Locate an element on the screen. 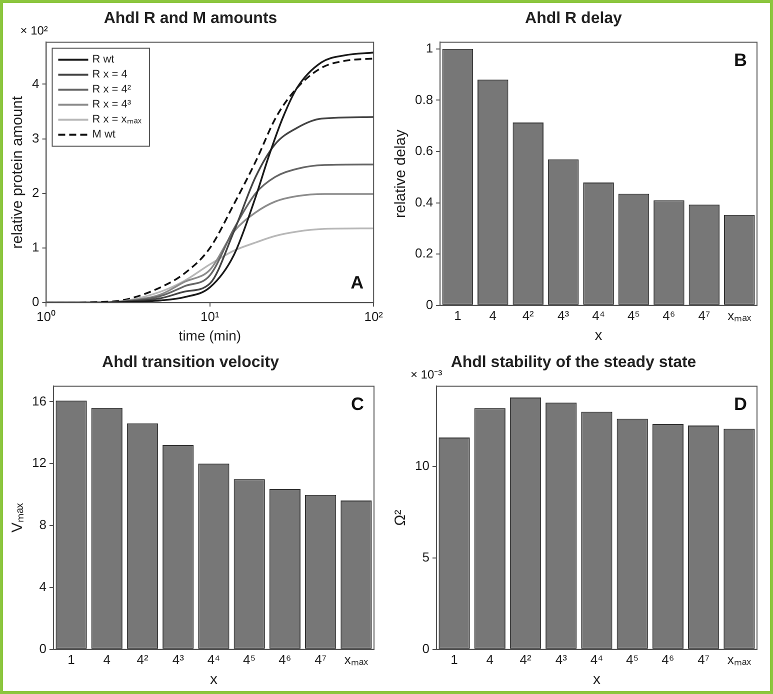 Image resolution: width=773 pixels, height=694 pixels. legend-label: R x = 4³ is located at coordinates (112, 104).